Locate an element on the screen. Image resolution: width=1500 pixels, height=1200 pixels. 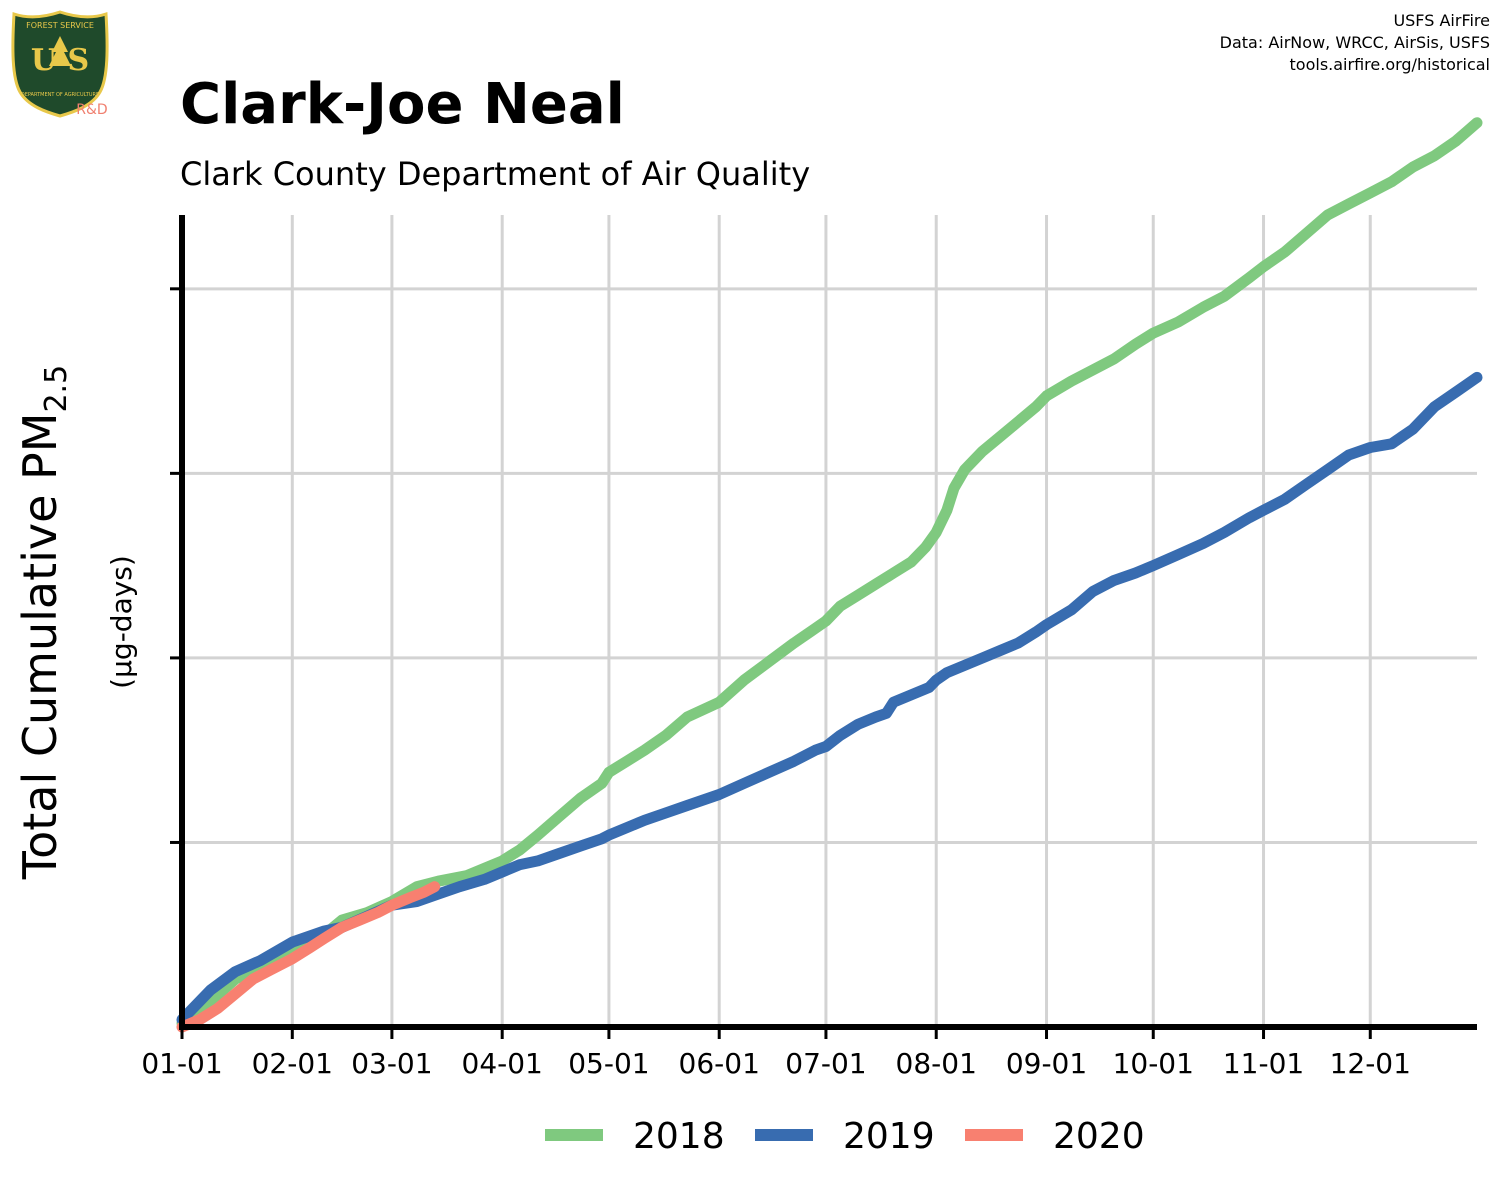
x-tick-label: 04-01 is located at coordinates (502, 1063).